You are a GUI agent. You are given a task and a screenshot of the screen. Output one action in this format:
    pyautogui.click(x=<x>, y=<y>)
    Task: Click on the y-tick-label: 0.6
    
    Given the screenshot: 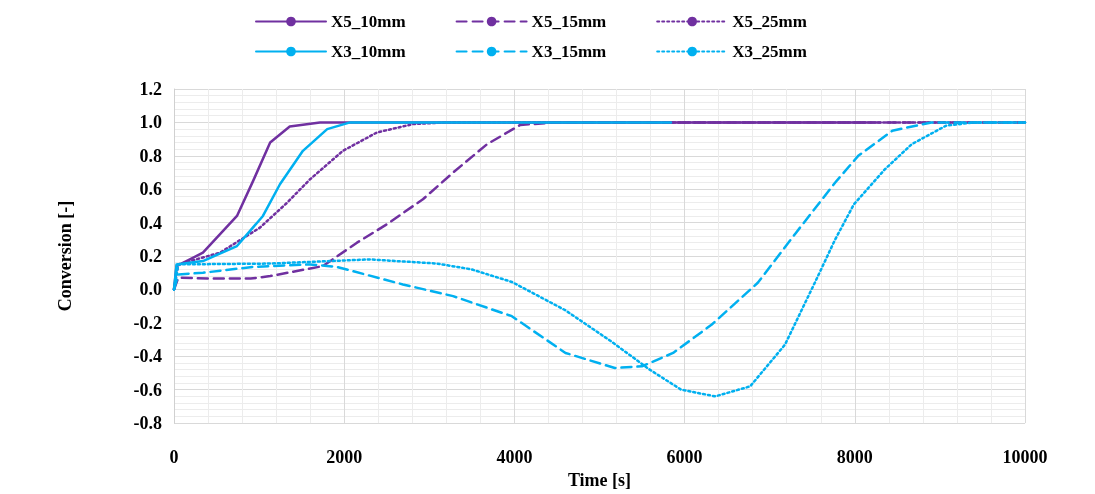 What is the action you would take?
    pyautogui.click(x=150, y=189)
    